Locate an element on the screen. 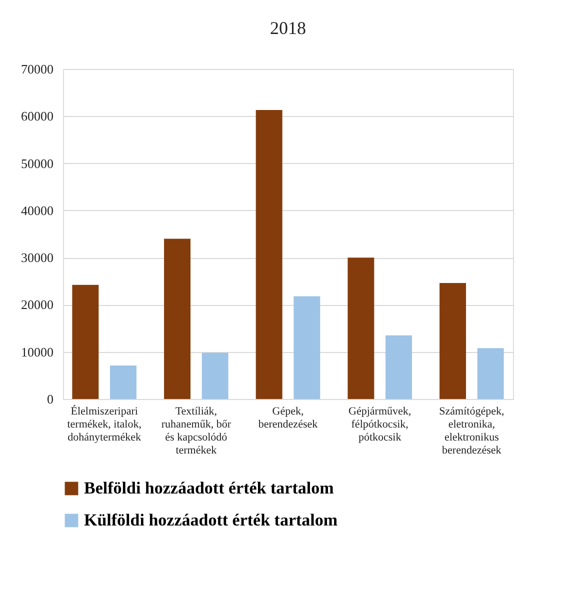 The width and height of the screenshot is (579, 599). y-tick-label: 50000 is located at coordinates (37, 163).